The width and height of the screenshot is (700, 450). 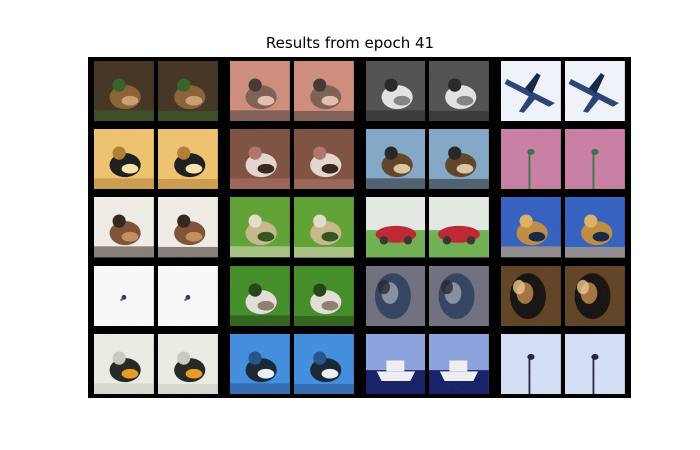 I want to click on input-image-bird-closeup, so click(x=259, y=91).